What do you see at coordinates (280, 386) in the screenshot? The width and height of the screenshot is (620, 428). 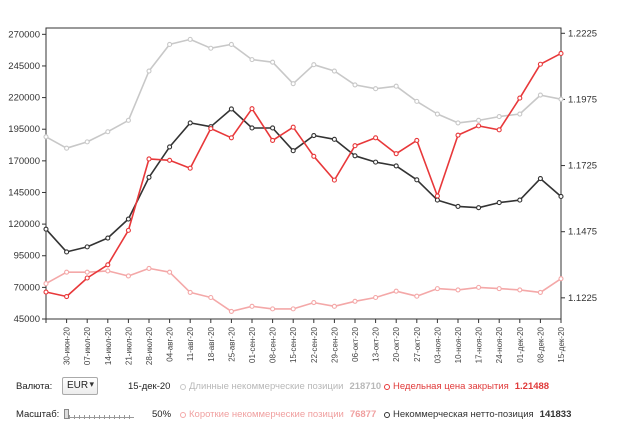 I see `legend-long: Длинные некоммерческие позиции 218710` at bounding box center [280, 386].